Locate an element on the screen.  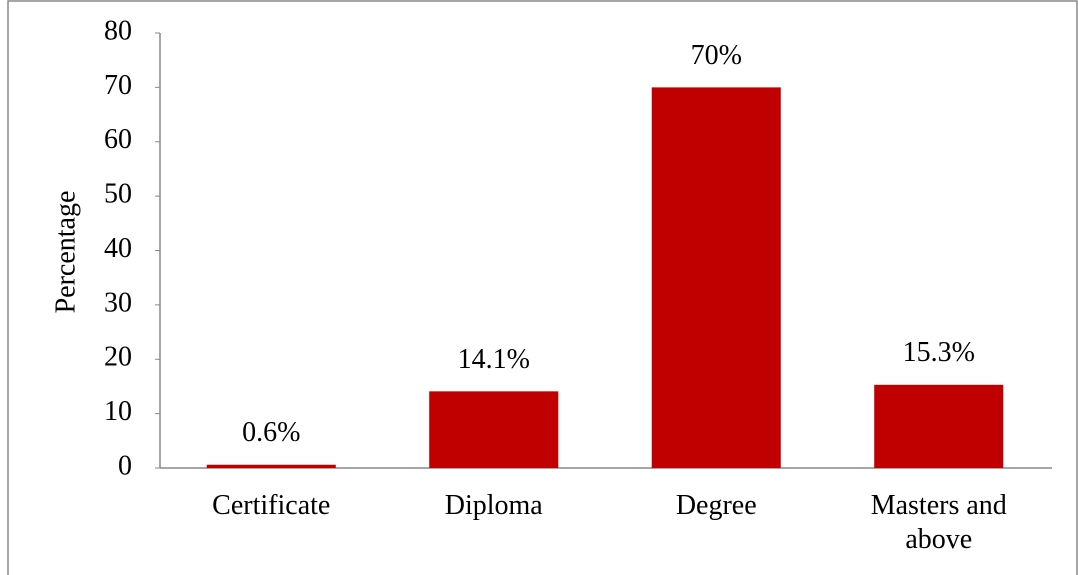
y-tick-label: 10 is located at coordinates (118, 411).